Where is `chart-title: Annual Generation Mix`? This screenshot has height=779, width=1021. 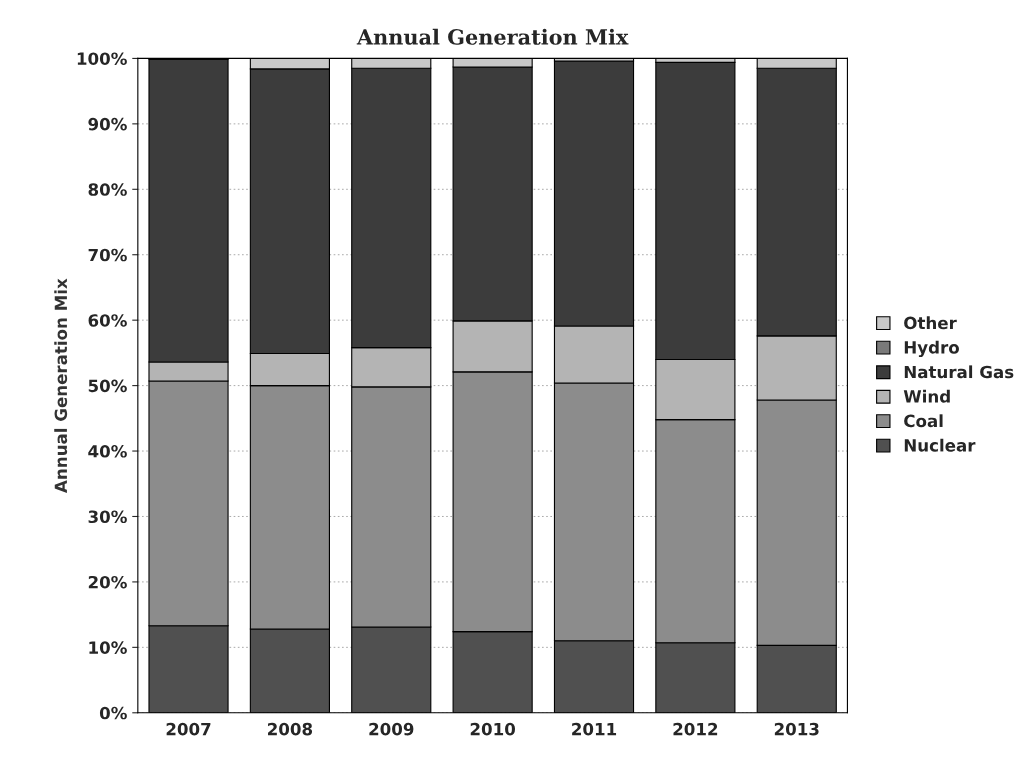
chart-title: Annual Generation Mix is located at coordinates (492, 36).